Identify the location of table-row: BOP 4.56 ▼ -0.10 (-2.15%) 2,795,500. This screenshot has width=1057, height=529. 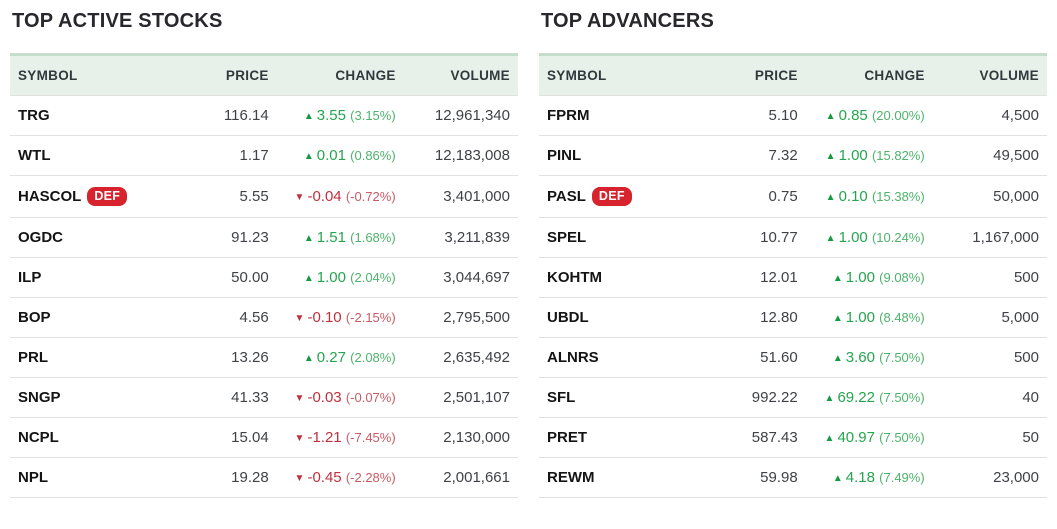
(264, 317).